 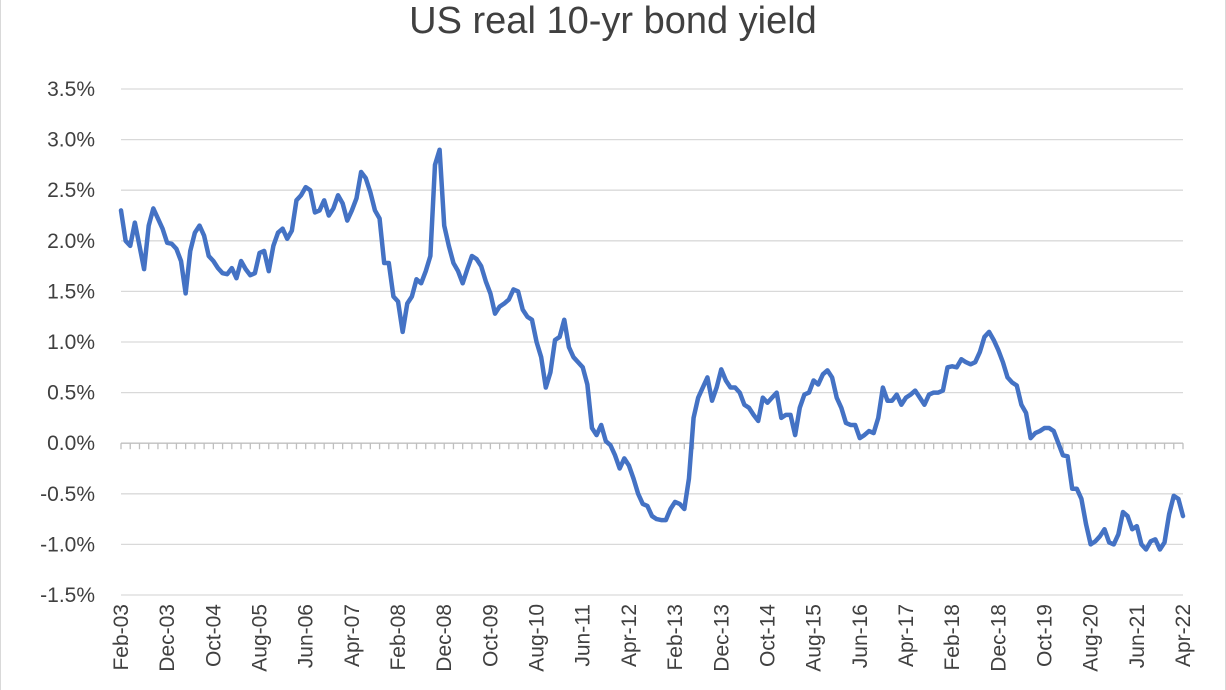 What do you see at coordinates (444, 638) in the screenshot?
I see `x-tick-label: Dec-08` at bounding box center [444, 638].